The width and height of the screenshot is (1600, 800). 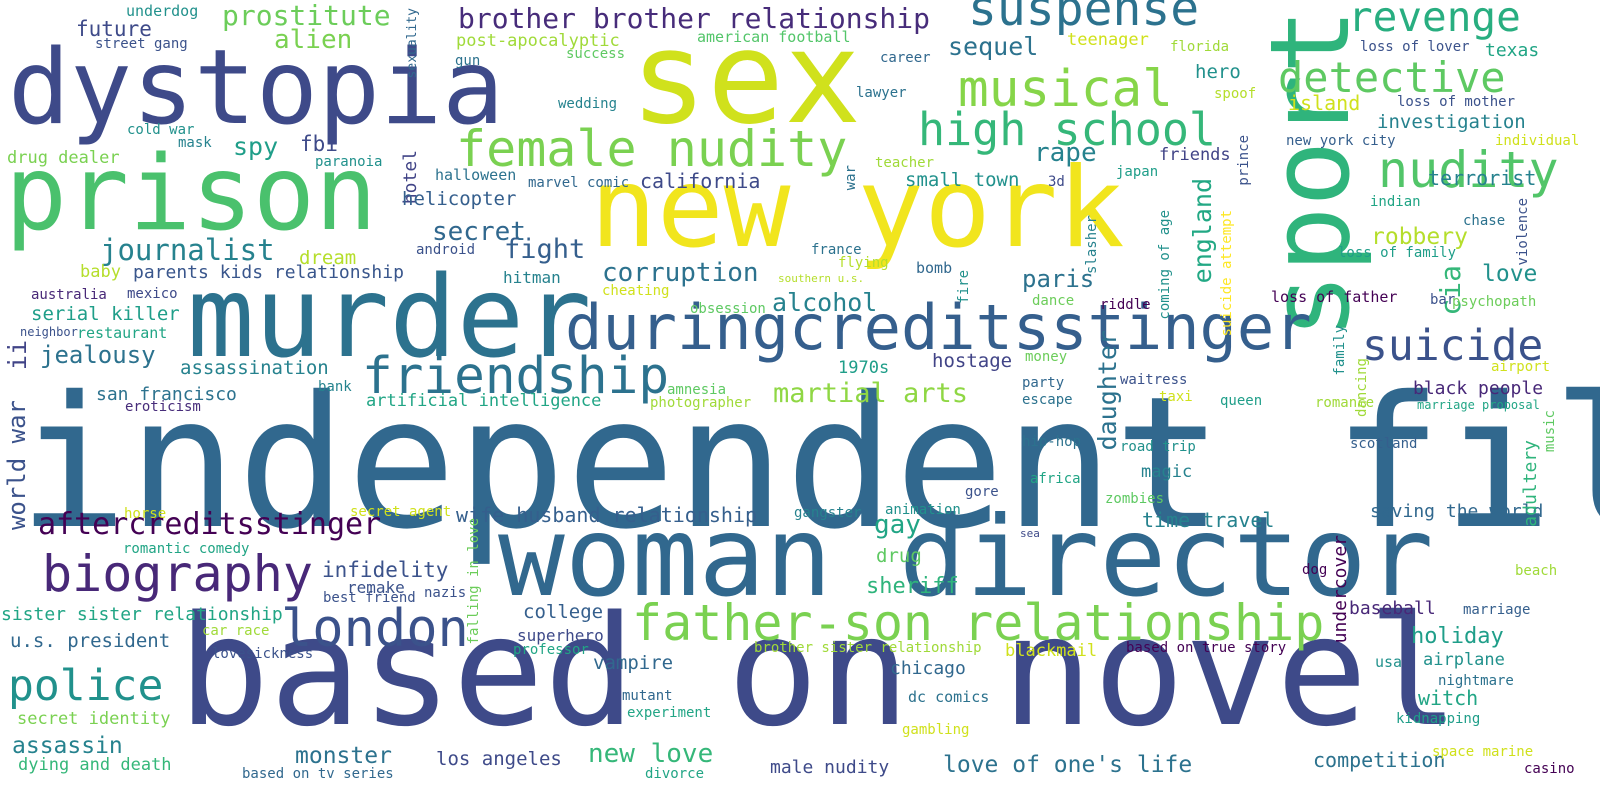 I want to click on cloud-word: cold war, so click(x=161, y=130).